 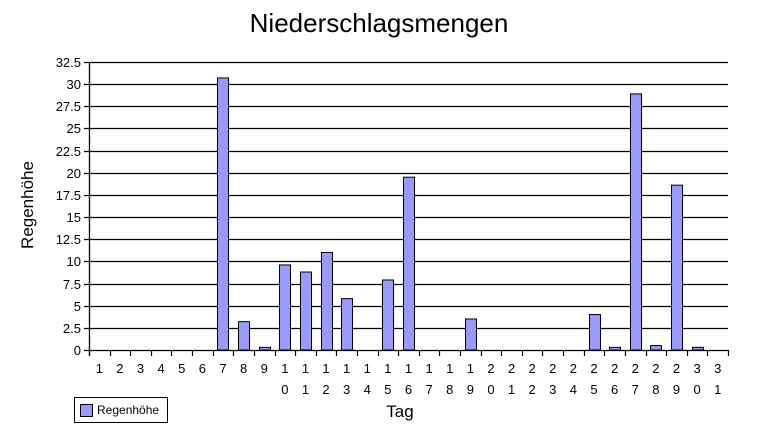 What do you see at coordinates (77, 306) in the screenshot?
I see `y-tick-label: 5` at bounding box center [77, 306].